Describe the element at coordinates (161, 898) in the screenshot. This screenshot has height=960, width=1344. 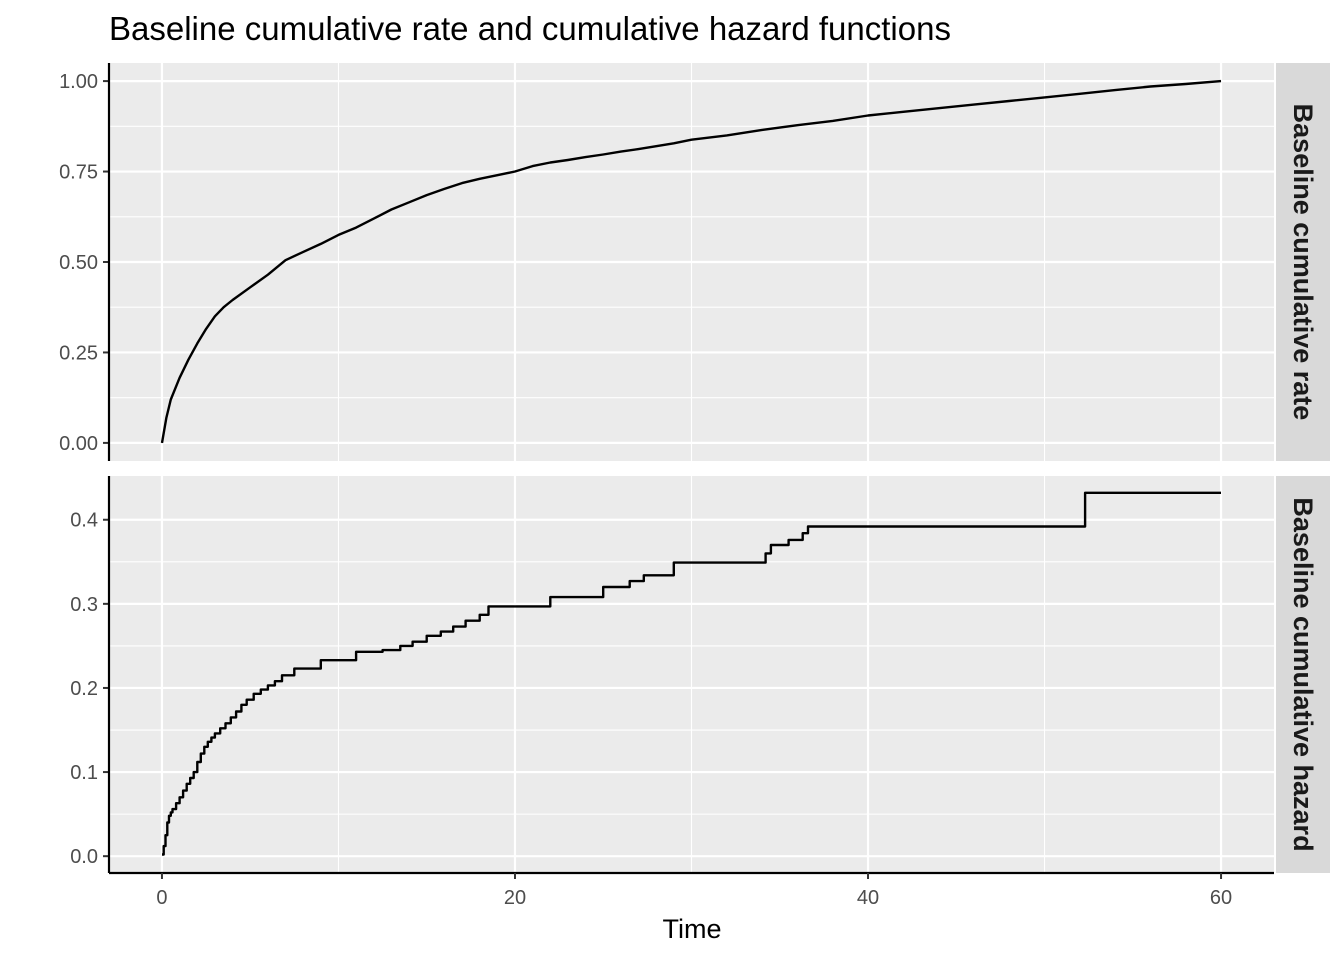
I see `x-tick-label: 0` at that location.